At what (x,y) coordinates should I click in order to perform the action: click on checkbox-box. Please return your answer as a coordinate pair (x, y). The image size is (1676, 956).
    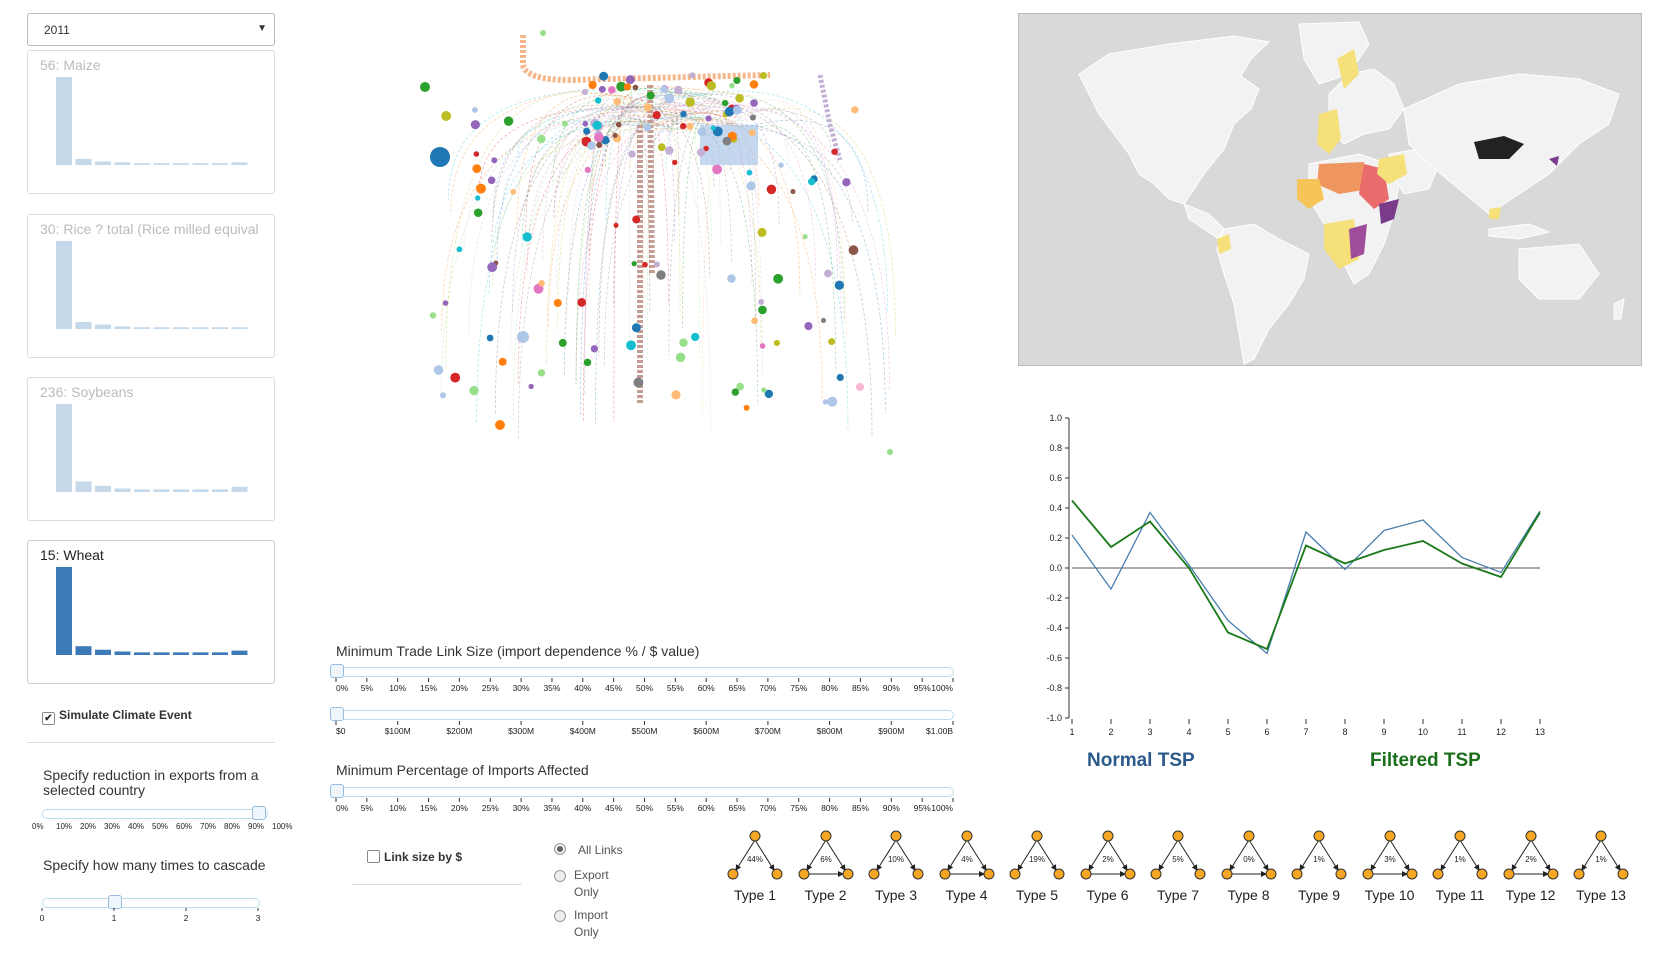
    Looking at the image, I should click on (373, 856).